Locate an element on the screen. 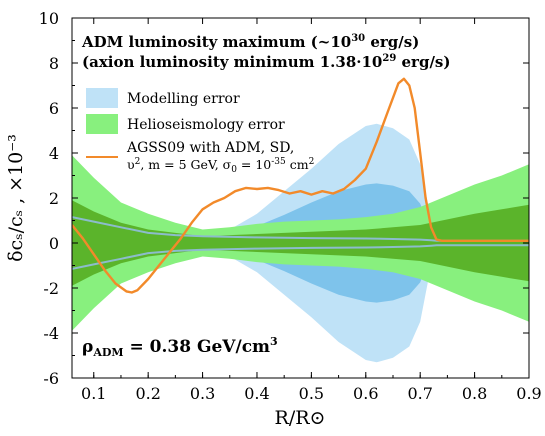 This screenshot has height=436, width=545. legend-label-line-1: AGSS09 with ADM, SD, is located at coordinates (210, 148).